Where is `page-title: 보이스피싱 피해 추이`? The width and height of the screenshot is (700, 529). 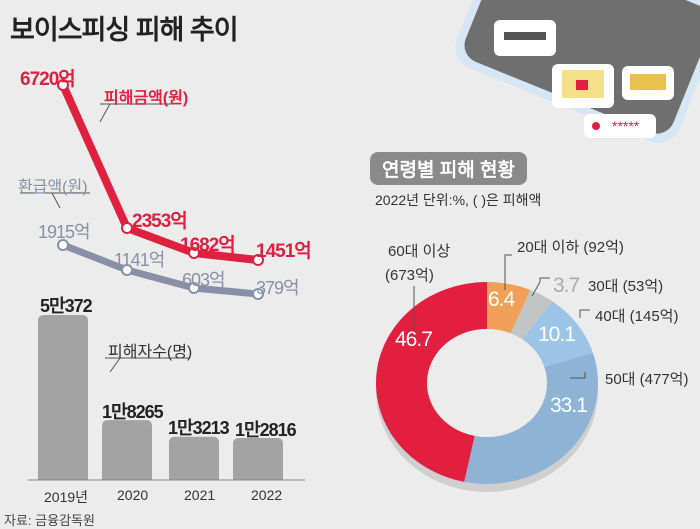
page-title: 보이스피싱 피해 추이 is located at coordinates (124, 30).